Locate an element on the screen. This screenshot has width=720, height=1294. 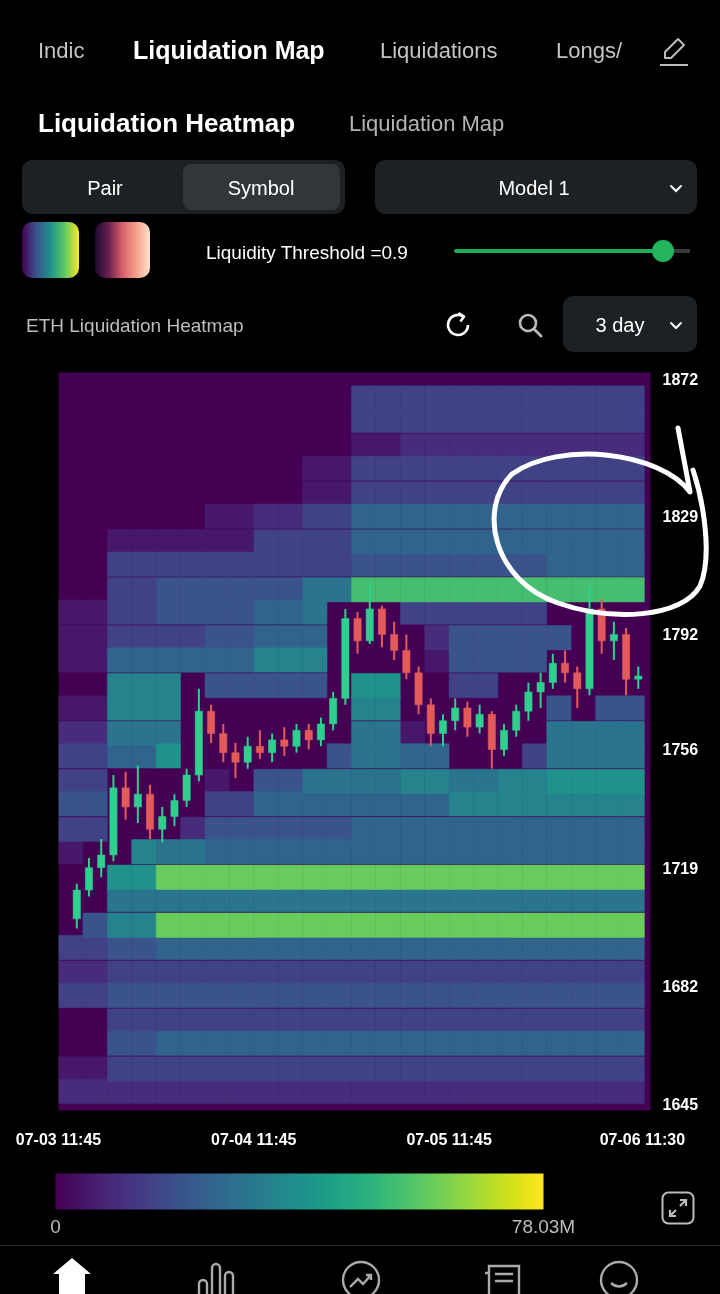
y-tick-label: 1682 is located at coordinates (680, 986).